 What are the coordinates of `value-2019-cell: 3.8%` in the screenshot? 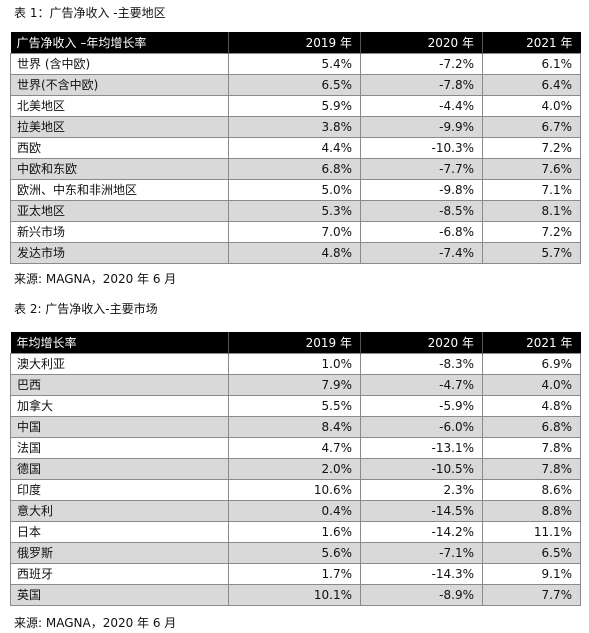 It's located at (294, 126).